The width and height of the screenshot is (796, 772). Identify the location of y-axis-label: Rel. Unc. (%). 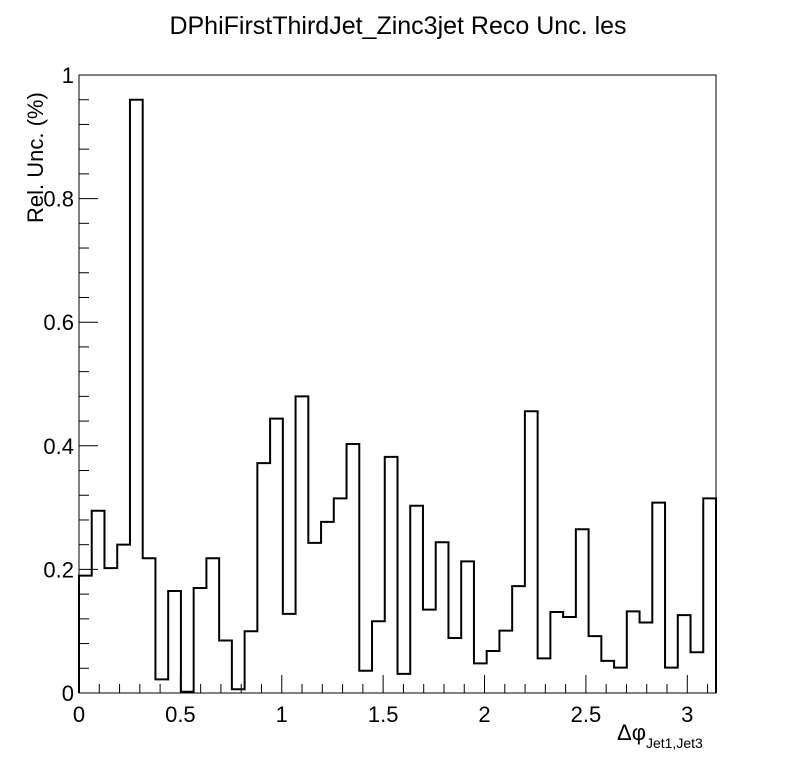
(35, 157).